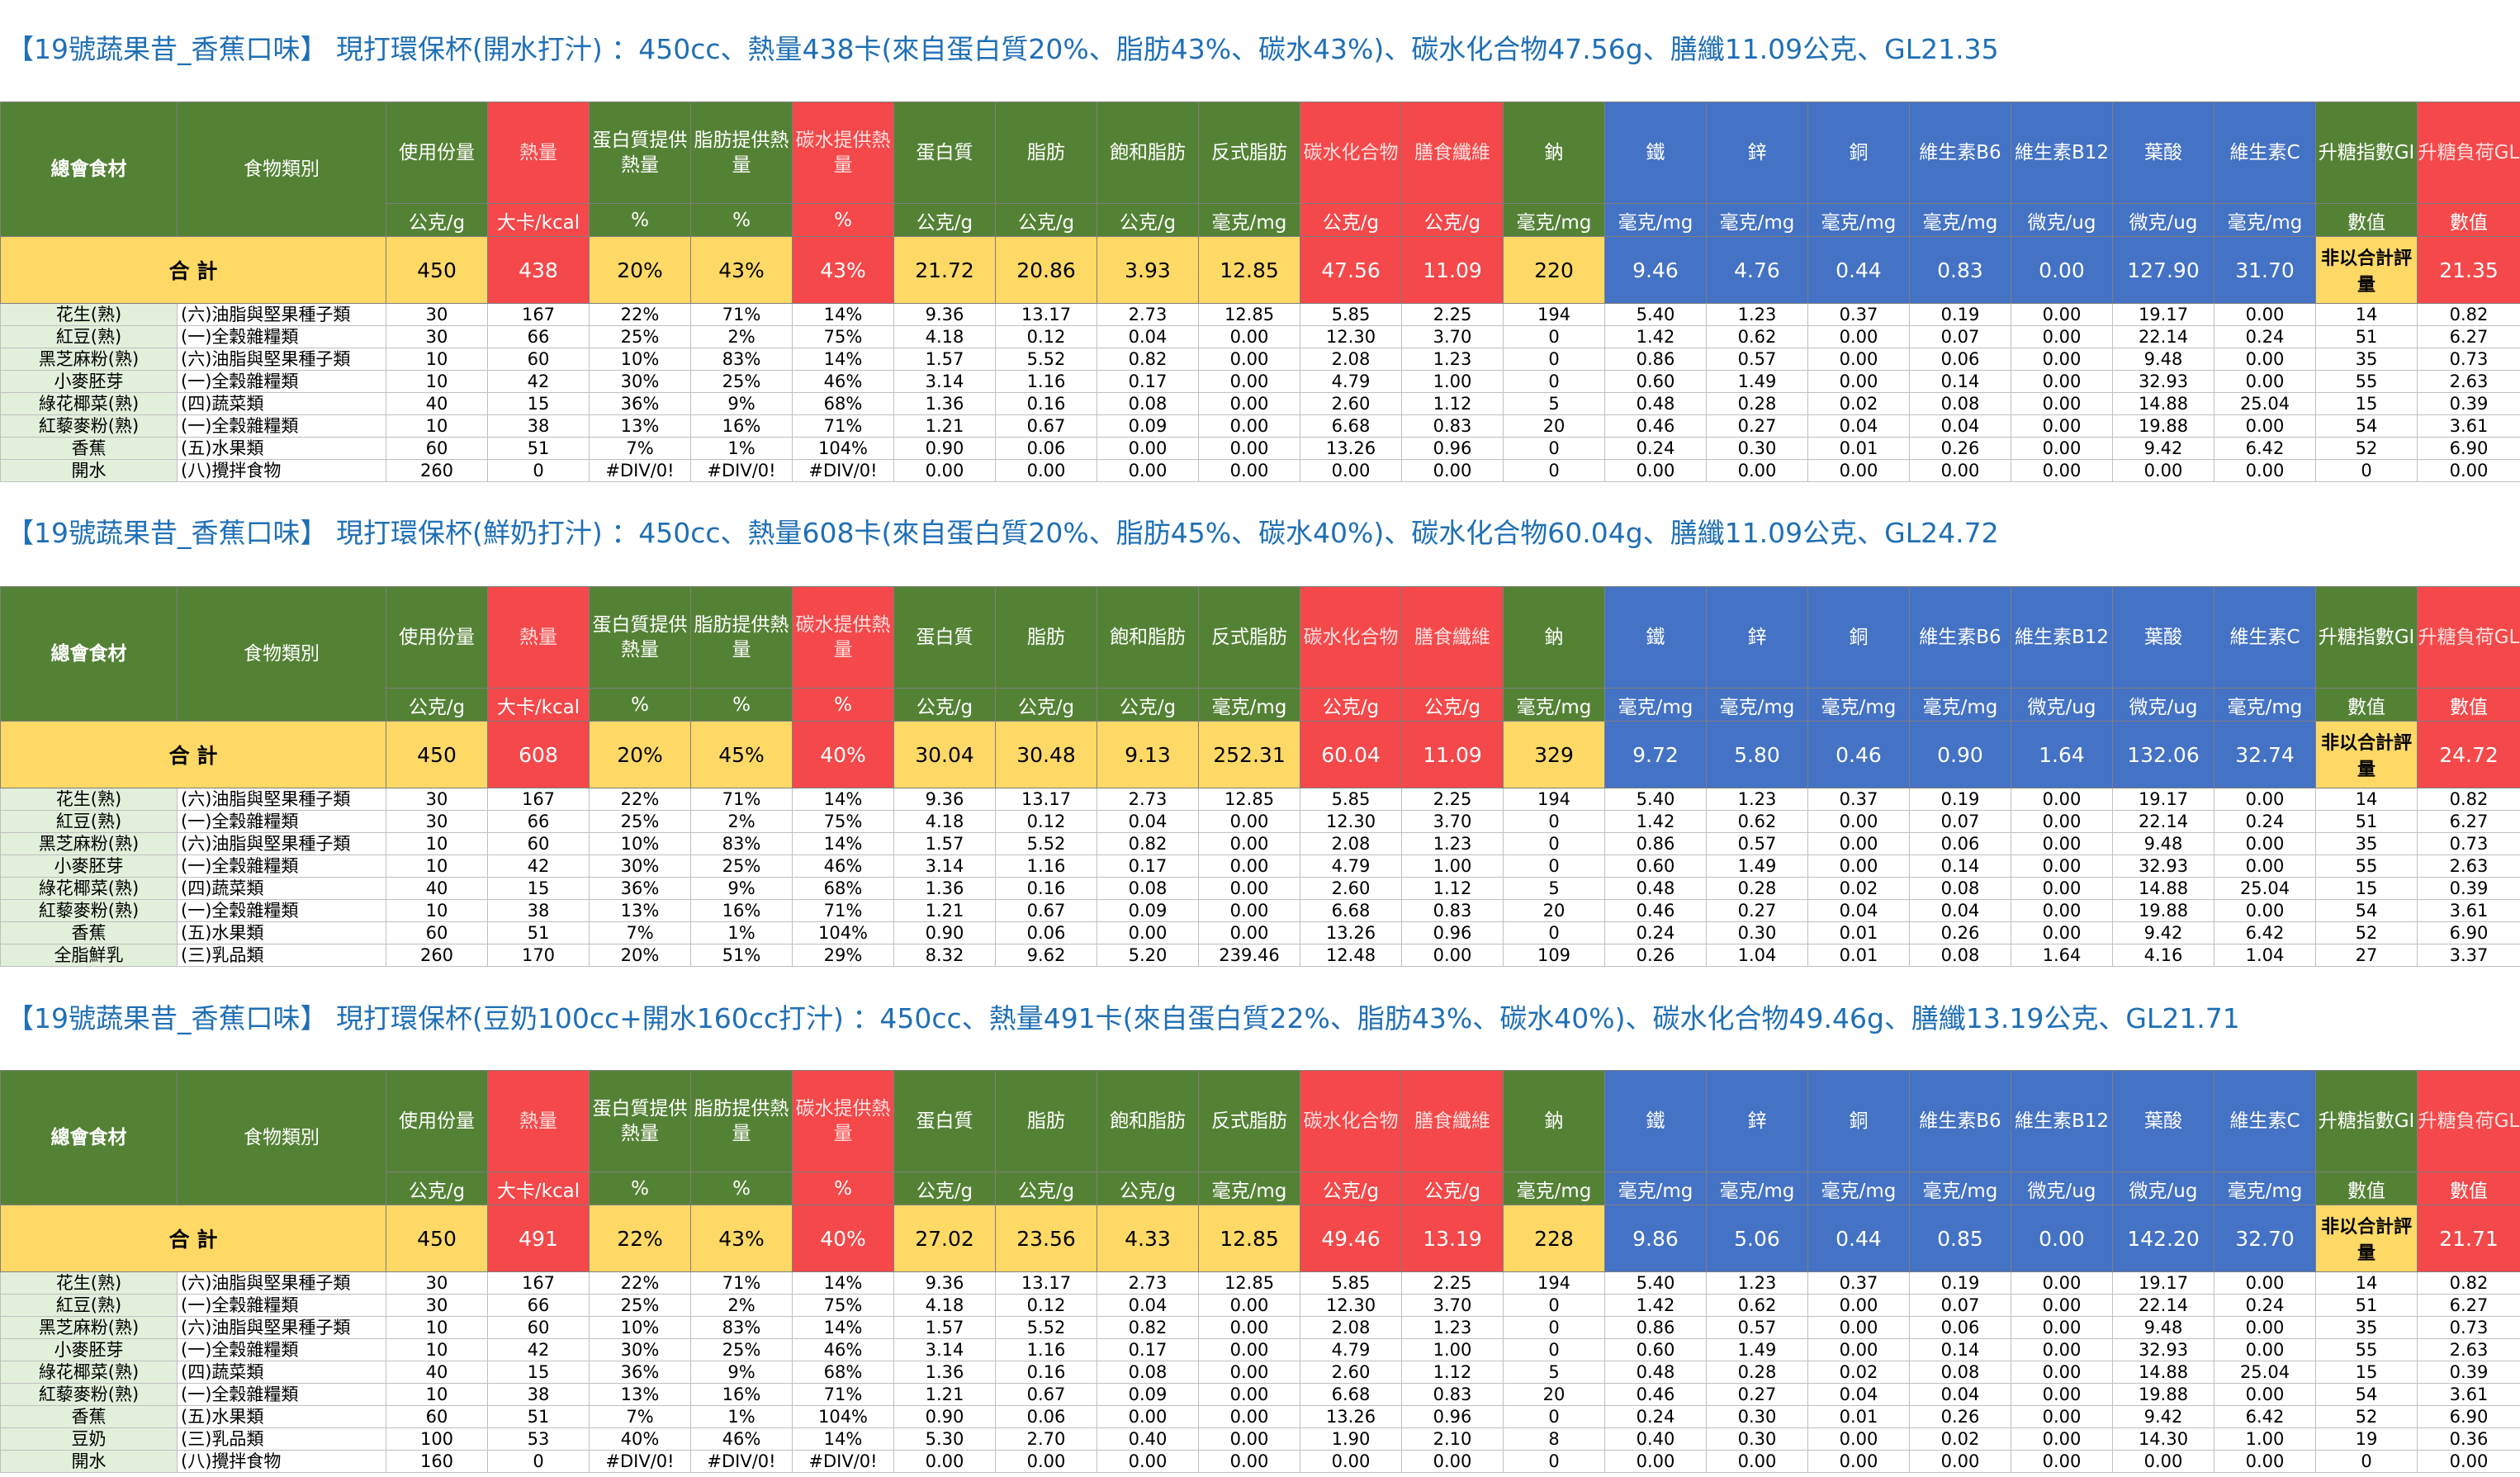 The width and height of the screenshot is (2520, 1477). Describe the element at coordinates (843, 843) in the screenshot. I see `data-cell: 14%` at that location.